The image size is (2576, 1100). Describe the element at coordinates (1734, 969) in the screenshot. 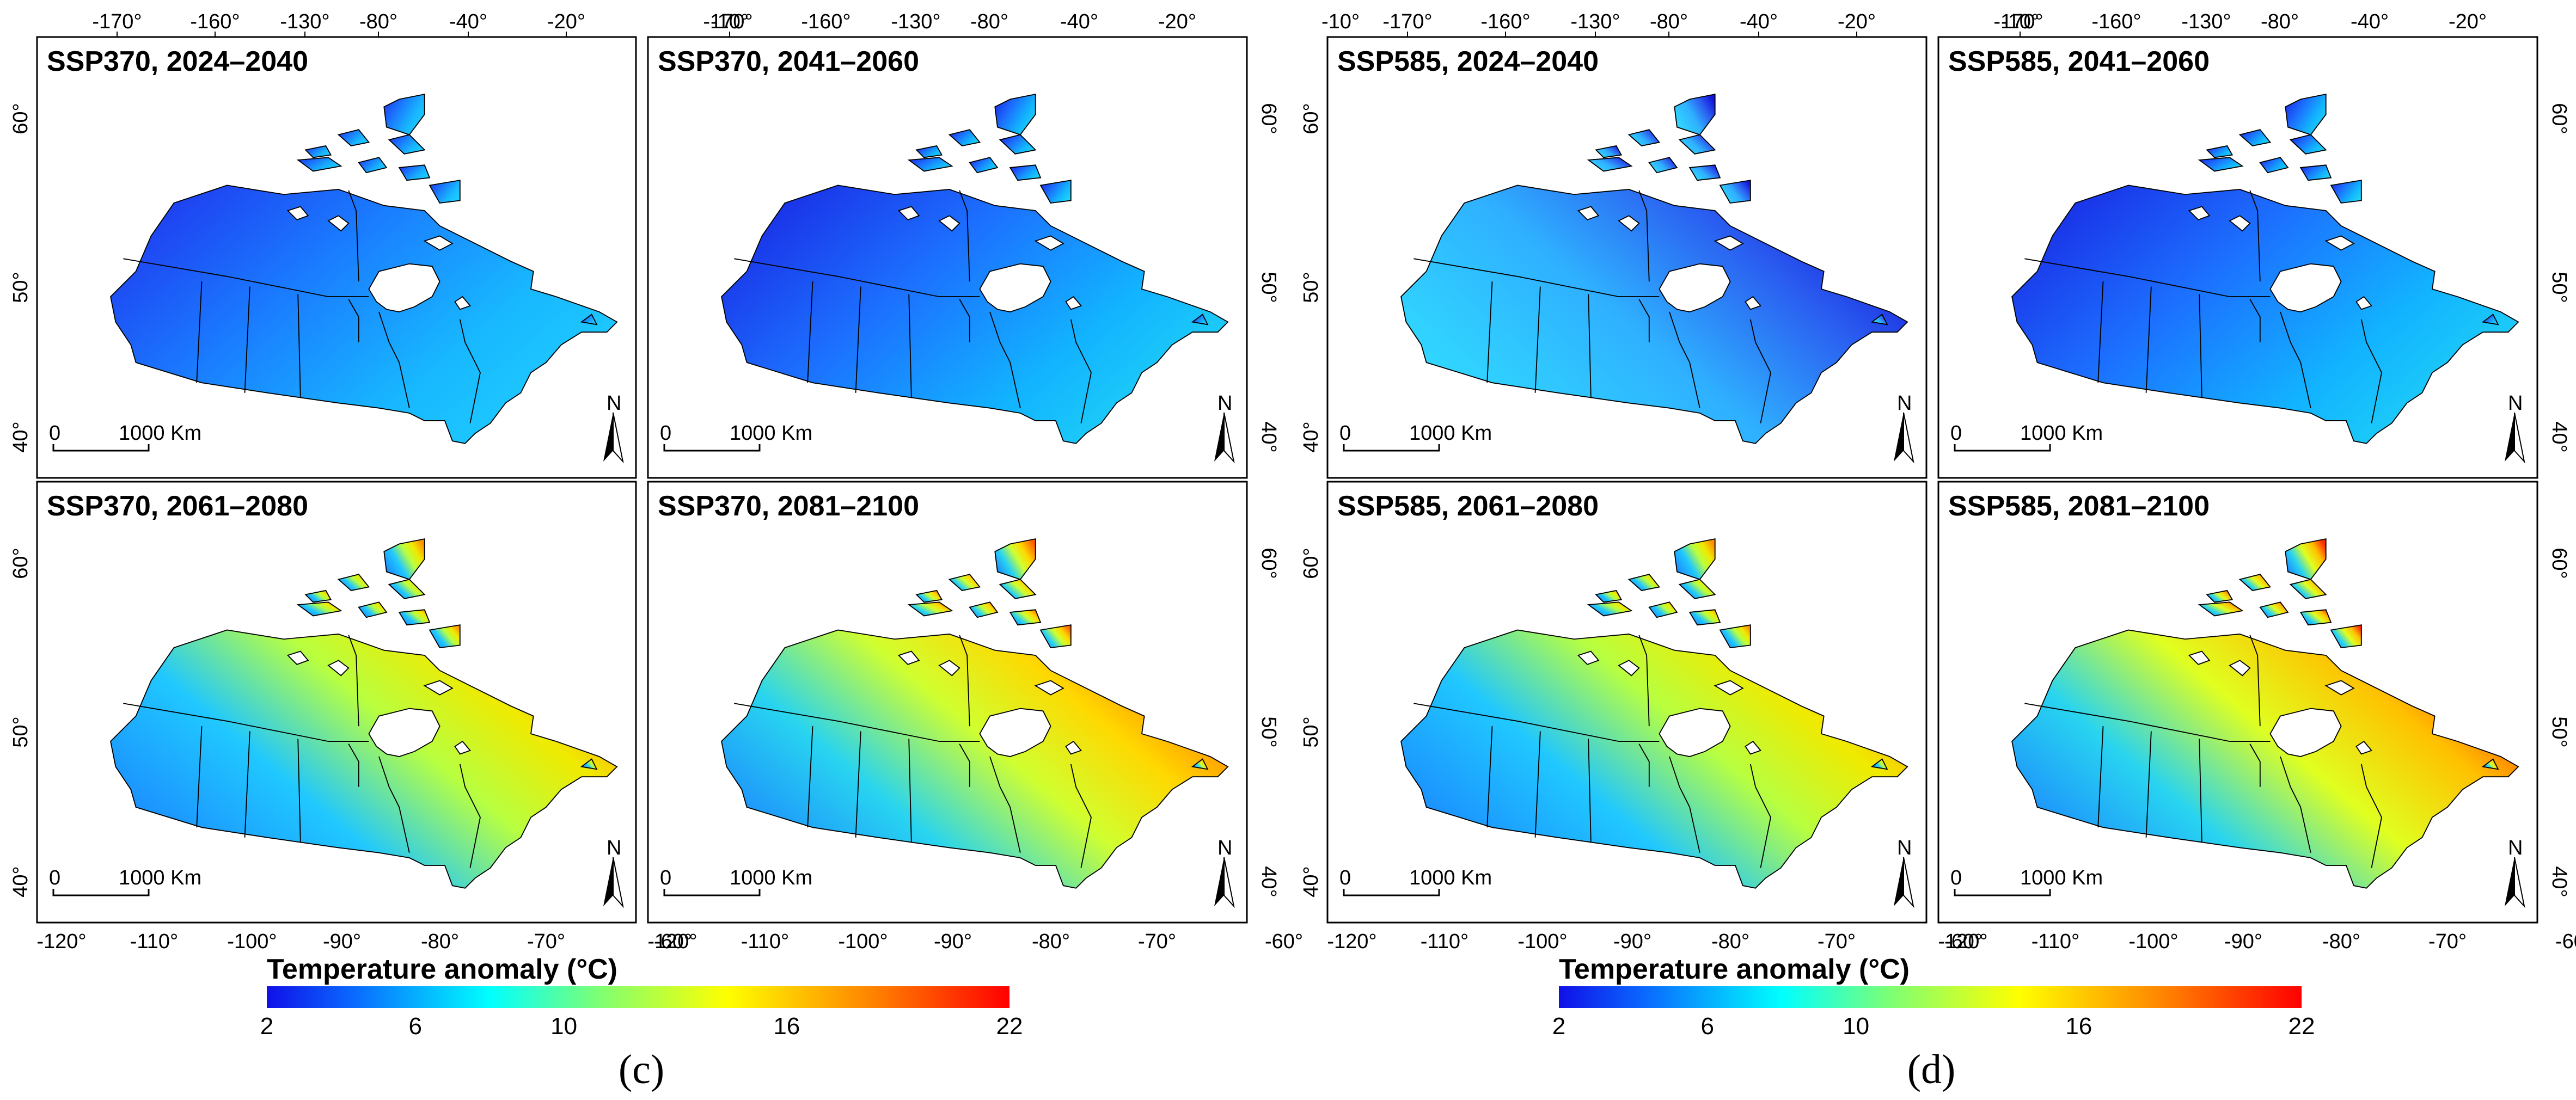

I see `colorbar-title: Temperature anomaly (°C)` at that location.